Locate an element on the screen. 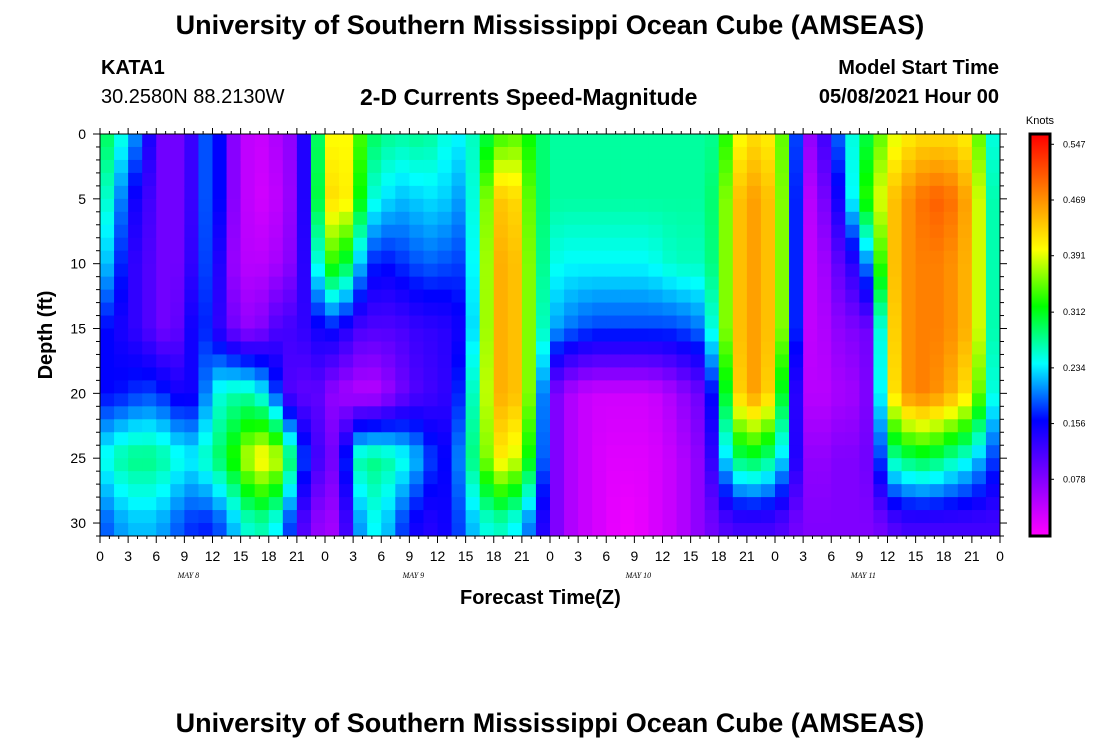 The image size is (1100, 750). x-day-label: MAY 9 is located at coordinates (413, 575).